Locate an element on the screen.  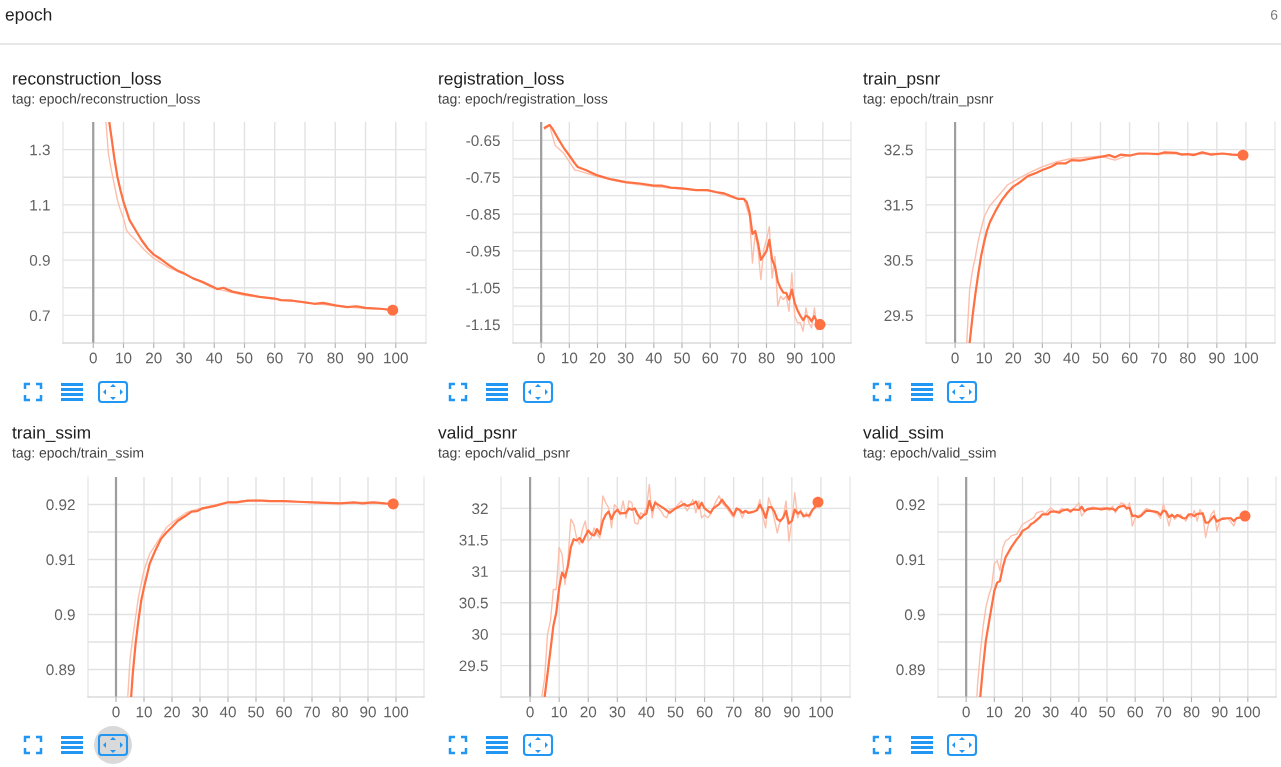
chart-subtitle: tag: epoch/valid_psnr is located at coordinates (504, 454).